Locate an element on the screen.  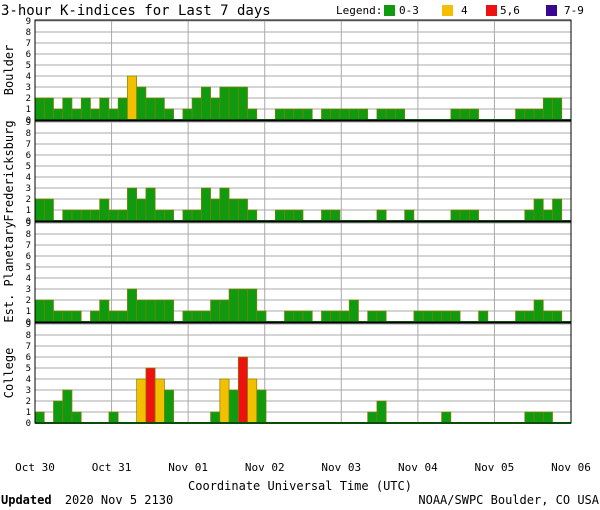
panel-label: Est. Planetary is located at coordinates (9, 271).